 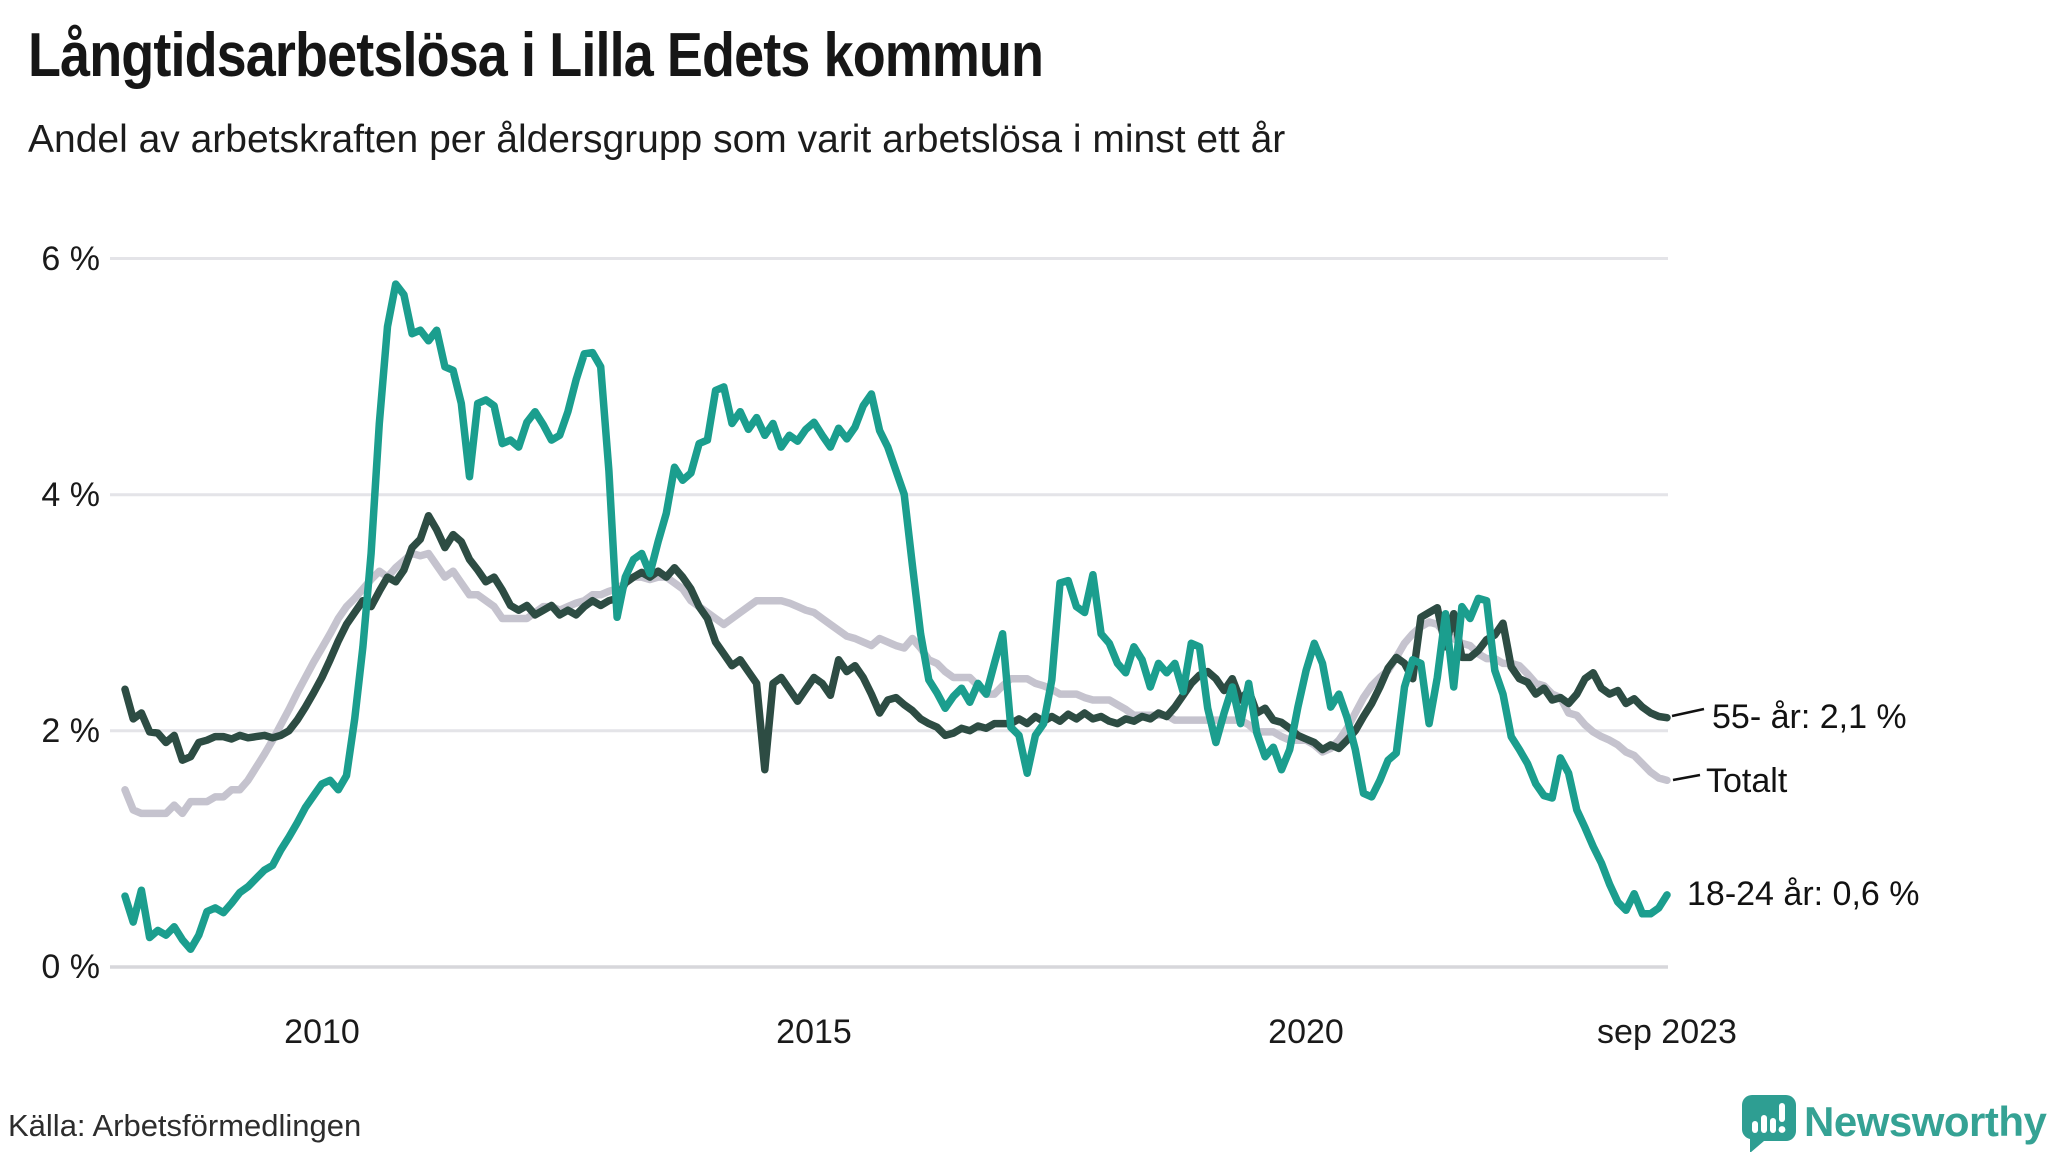 I want to click on newsworthy-speech-bubble-icon, so click(x=1769, y=1123).